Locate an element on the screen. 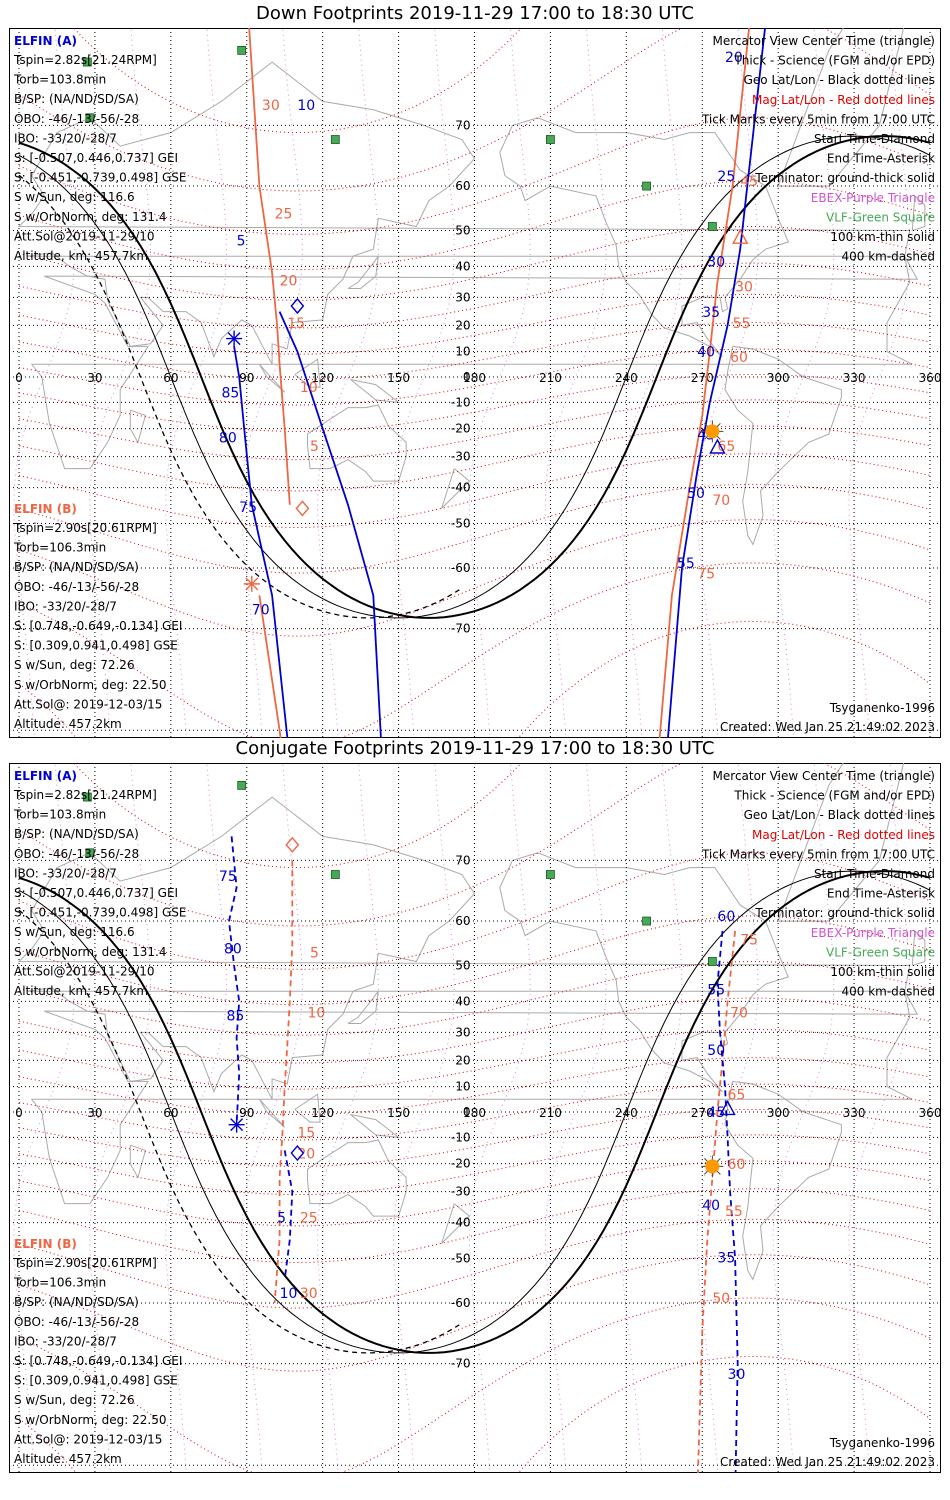 The height and width of the screenshot is (1500, 950). lat-tick-label: -50 is located at coordinates (461, 524).